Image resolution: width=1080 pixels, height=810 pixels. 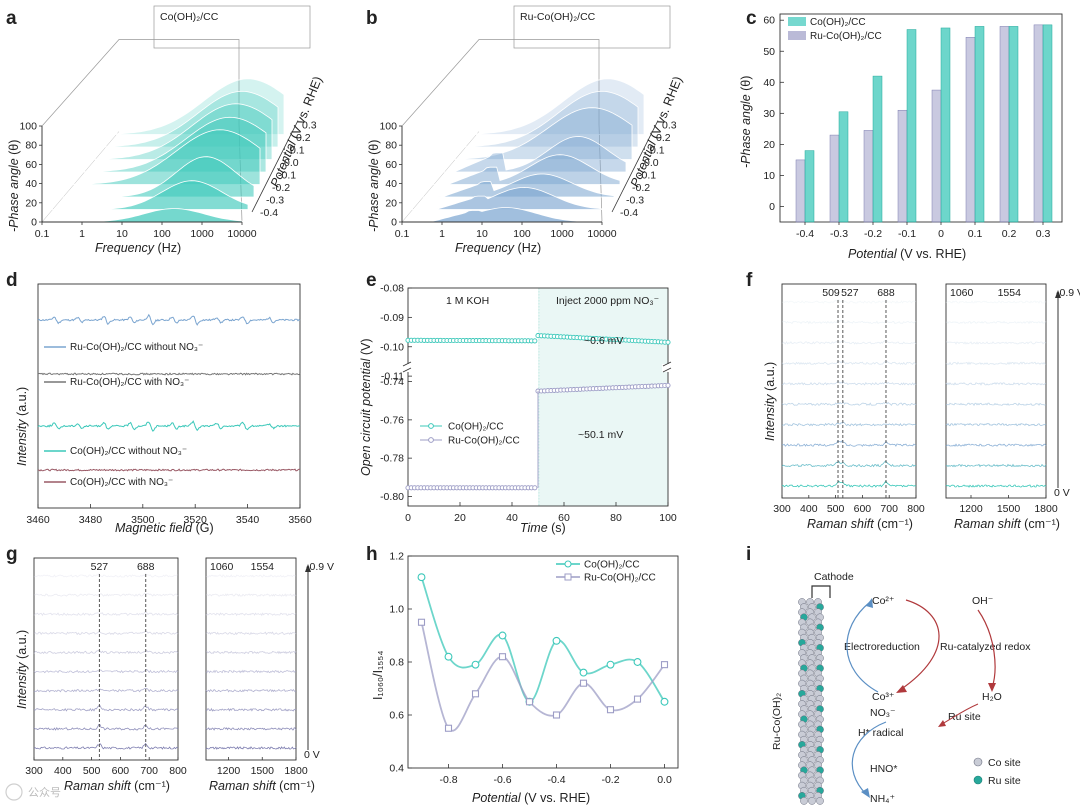 I want to click on co-site, so click(x=820, y=801).